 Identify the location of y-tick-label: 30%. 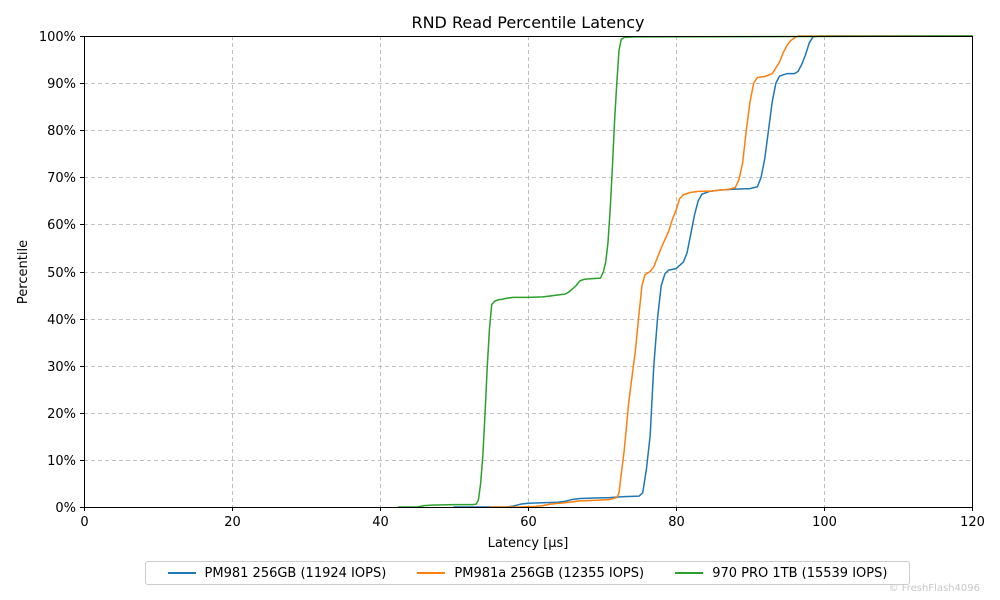
(61, 367).